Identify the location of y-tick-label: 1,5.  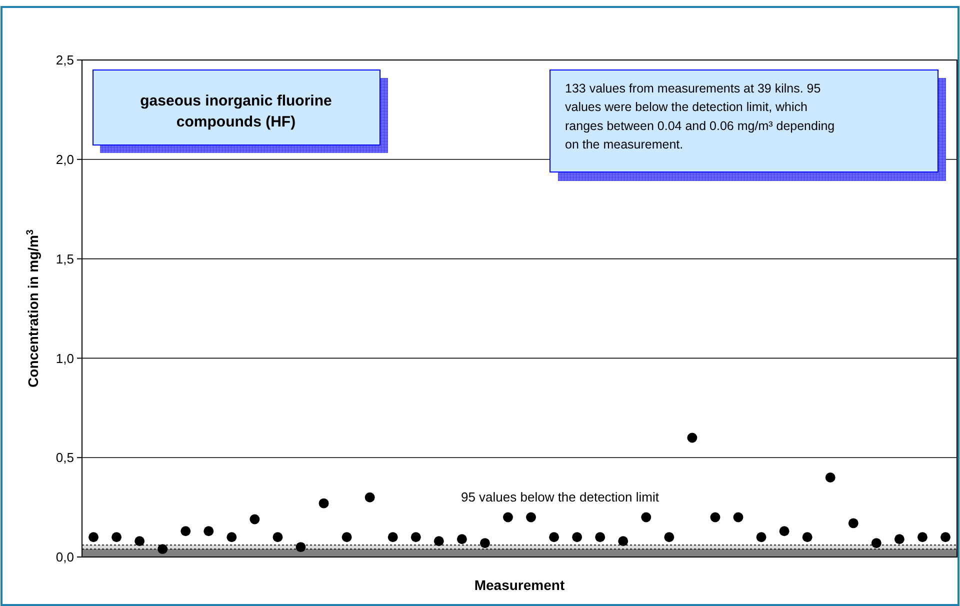
(65, 258).